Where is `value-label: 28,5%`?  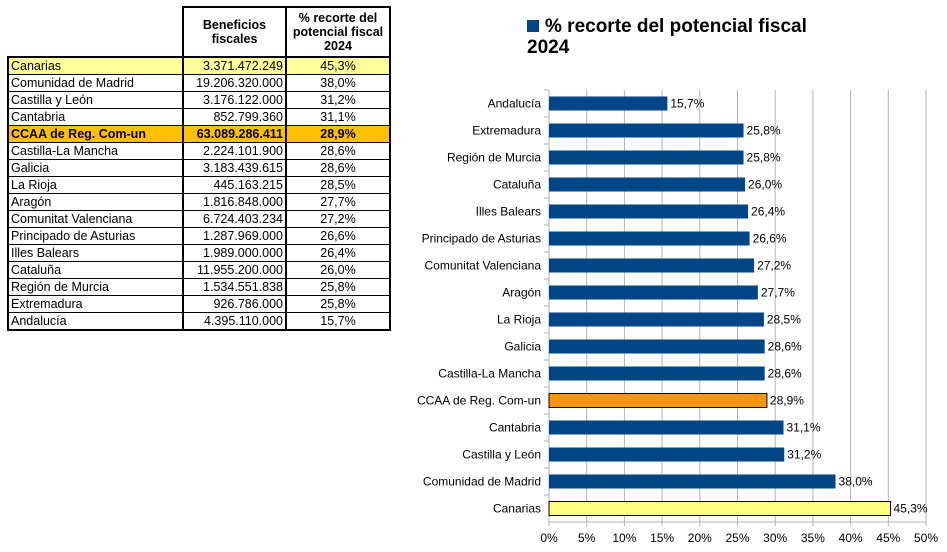
value-label: 28,5% is located at coordinates (784, 320).